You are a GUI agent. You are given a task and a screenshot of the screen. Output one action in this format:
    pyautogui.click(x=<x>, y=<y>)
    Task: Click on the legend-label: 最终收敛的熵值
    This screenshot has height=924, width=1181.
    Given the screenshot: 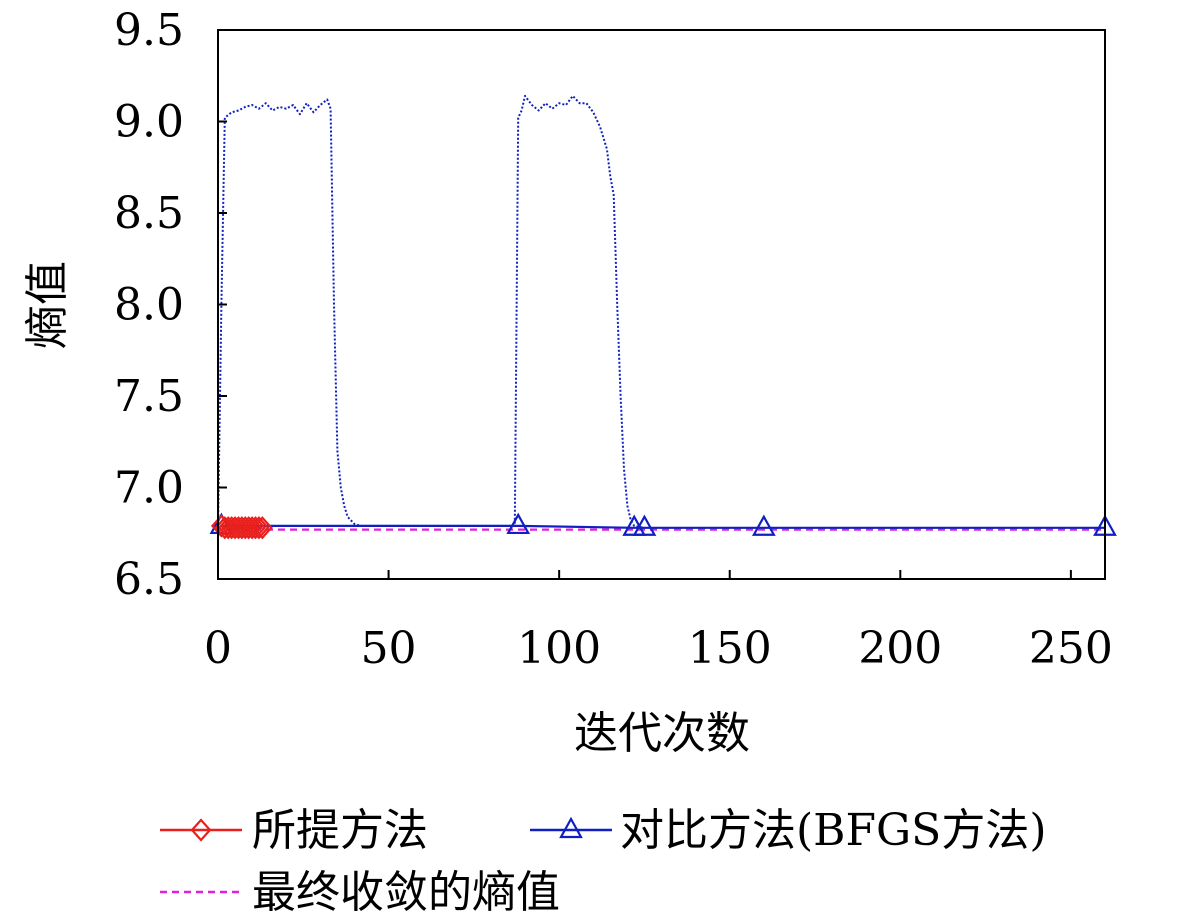 What is the action you would take?
    pyautogui.click(x=406, y=892)
    